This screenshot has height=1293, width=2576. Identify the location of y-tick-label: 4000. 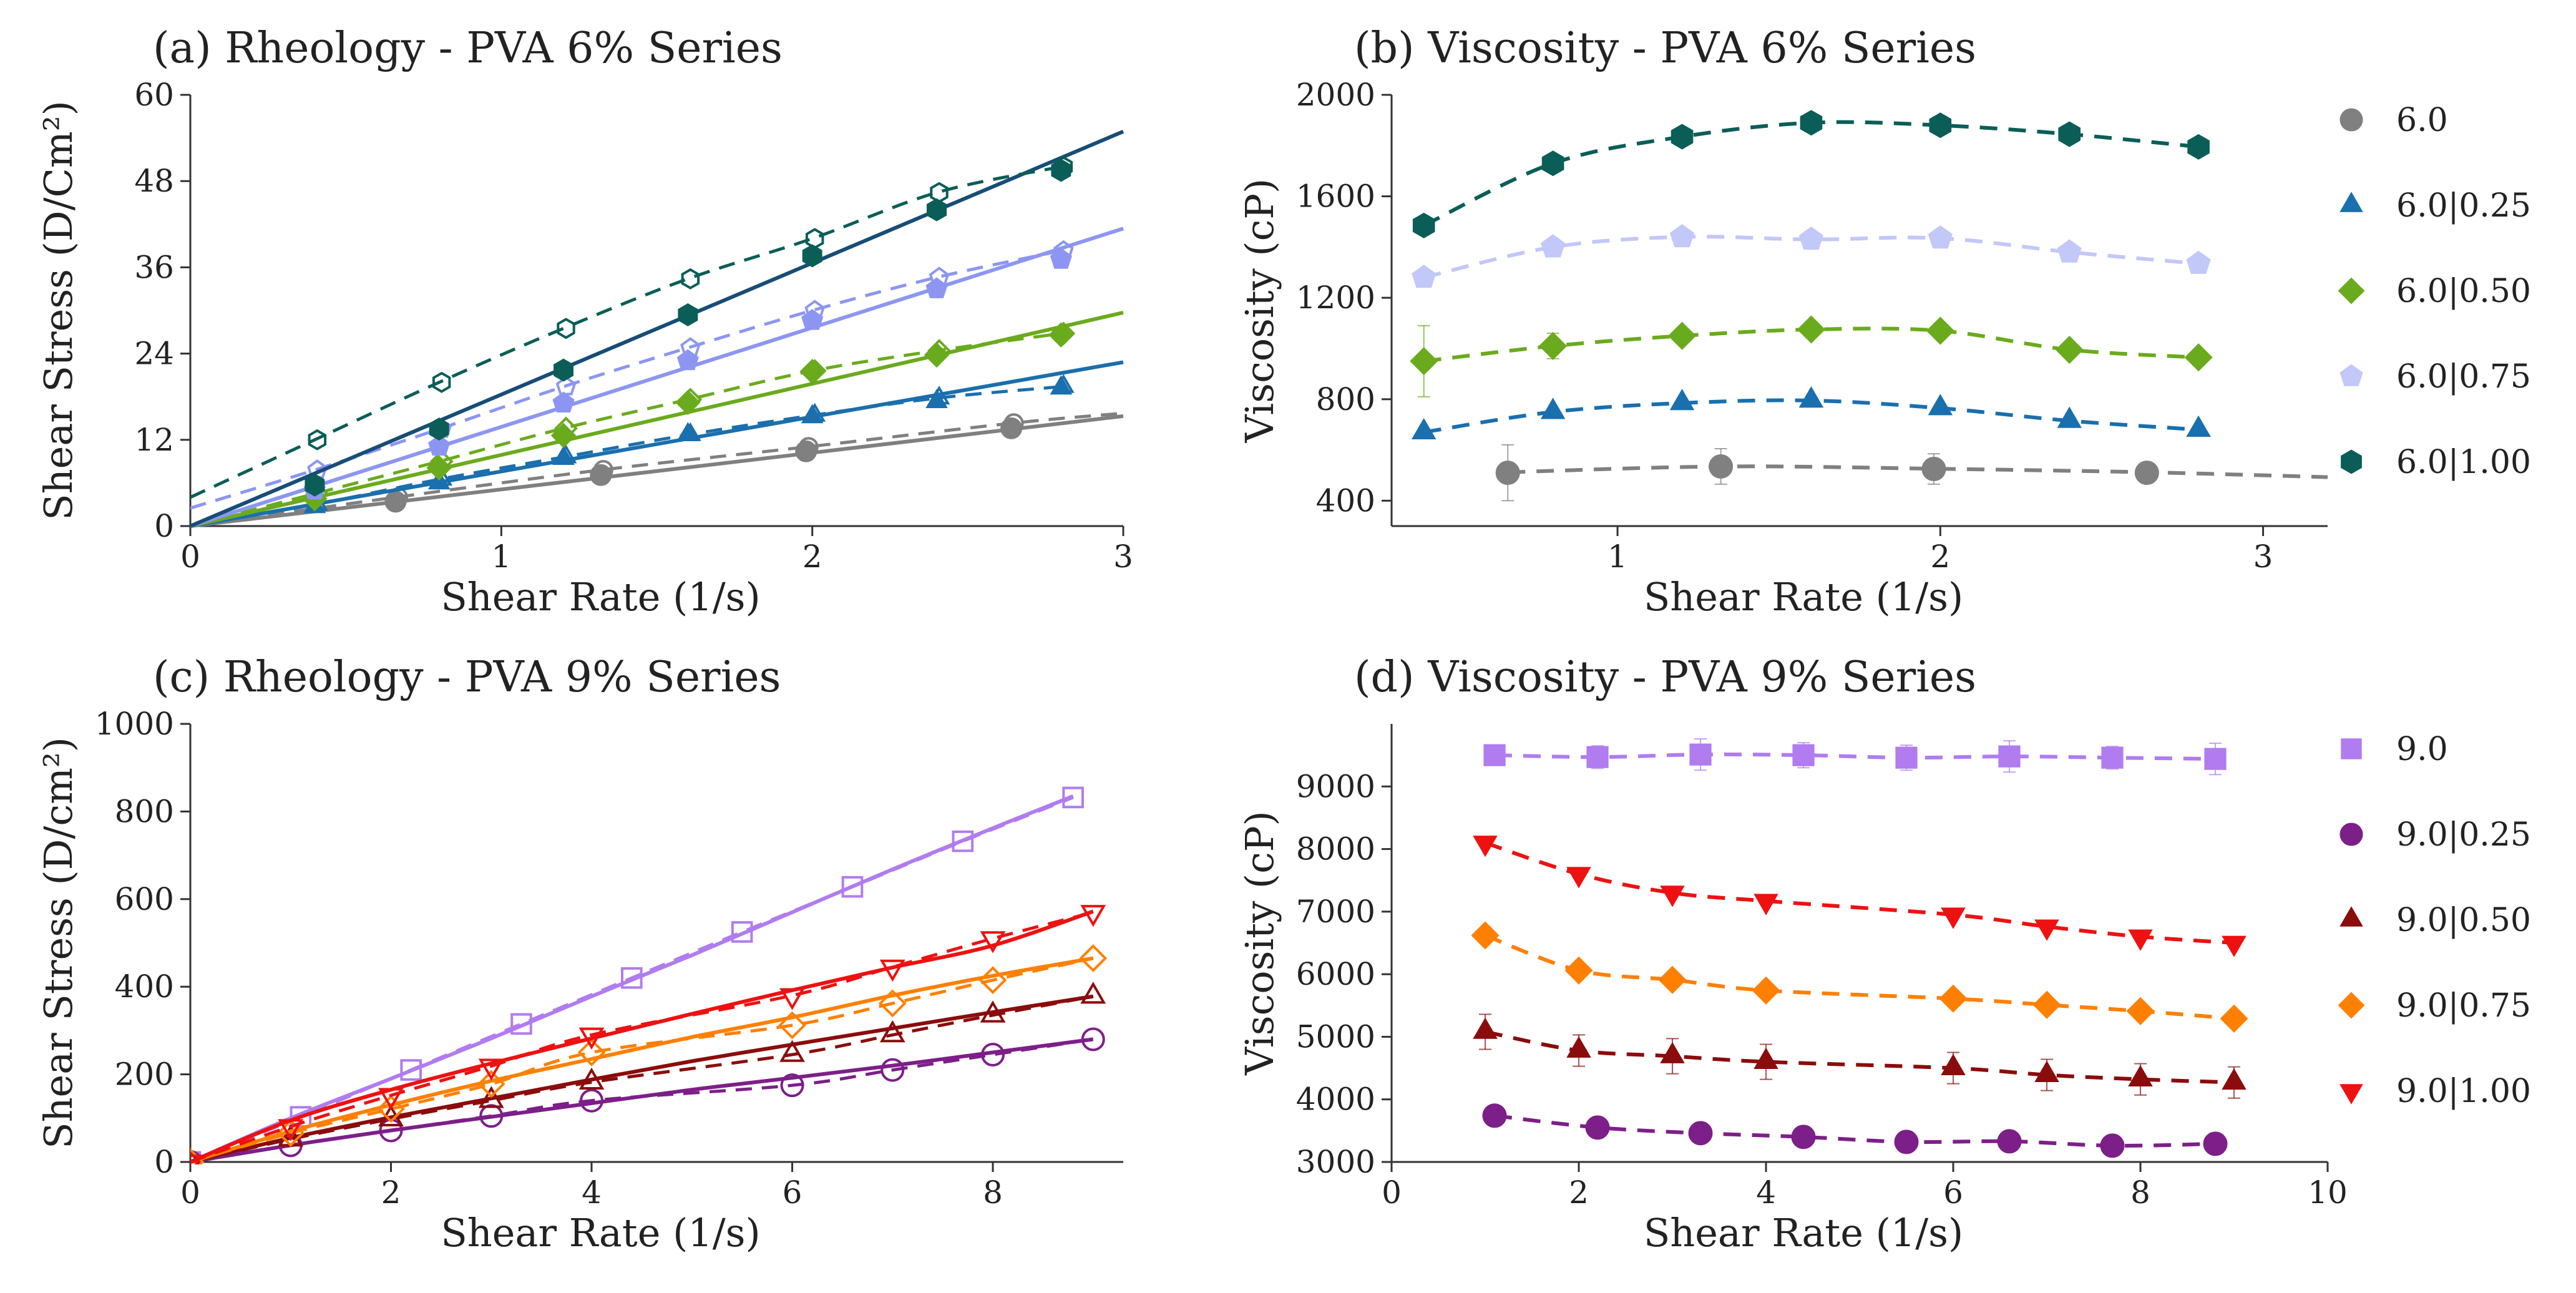
(1335, 1099).